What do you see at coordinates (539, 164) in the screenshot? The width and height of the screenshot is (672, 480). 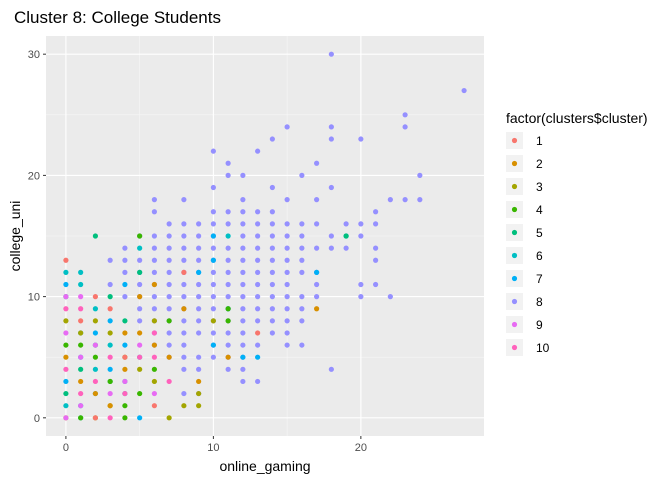 I see `legend-label-2: 2` at bounding box center [539, 164].